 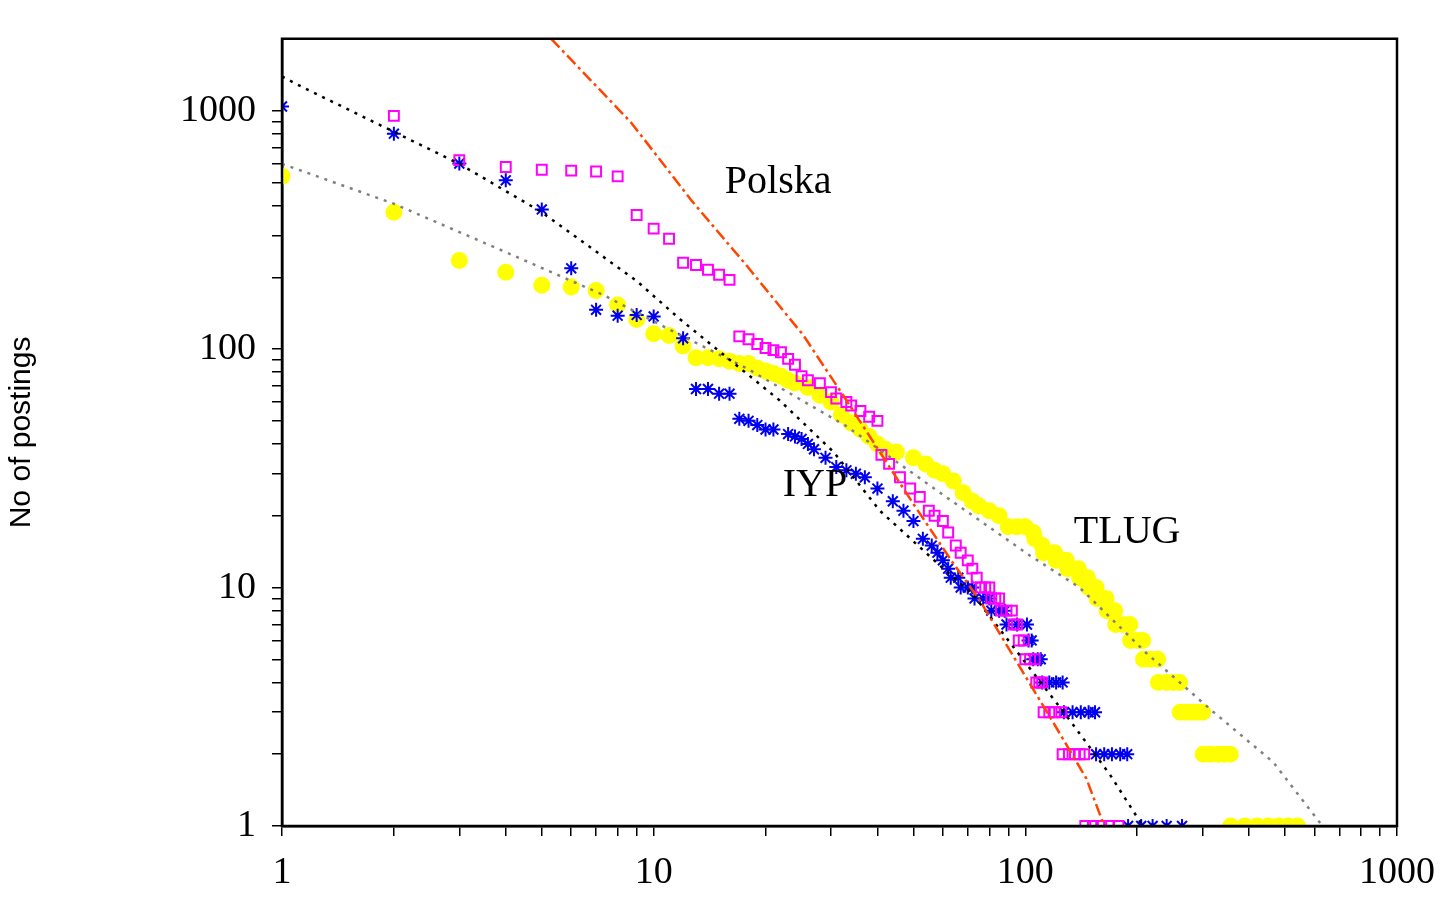 I want to click on annotation: IYP, so click(x=815, y=483).